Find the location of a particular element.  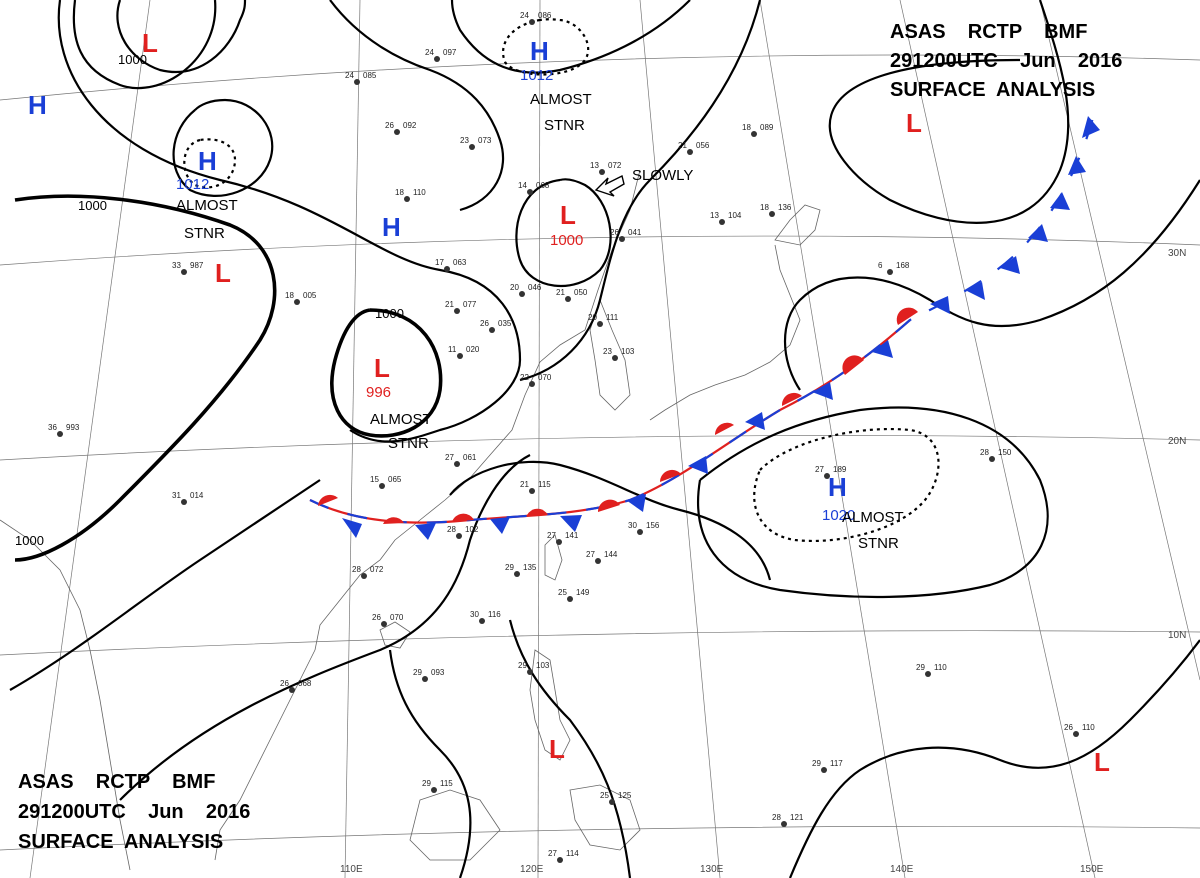

coast-indochina is located at coordinates (265, 755).